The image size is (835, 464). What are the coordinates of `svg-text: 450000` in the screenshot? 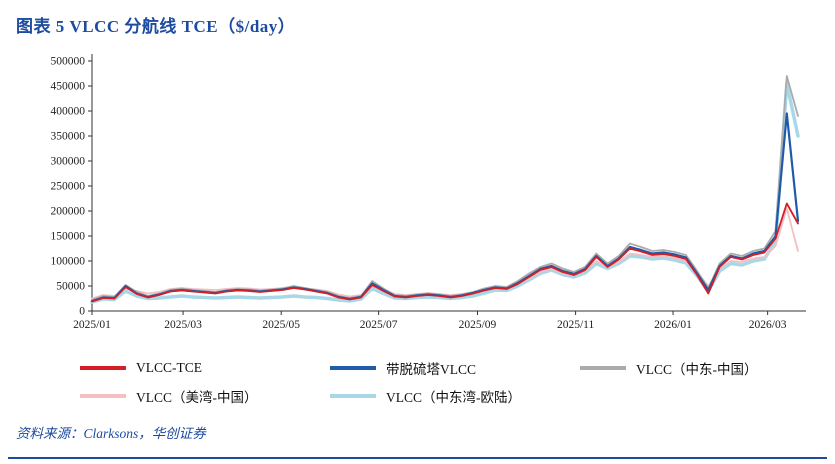 It's located at (68, 87).